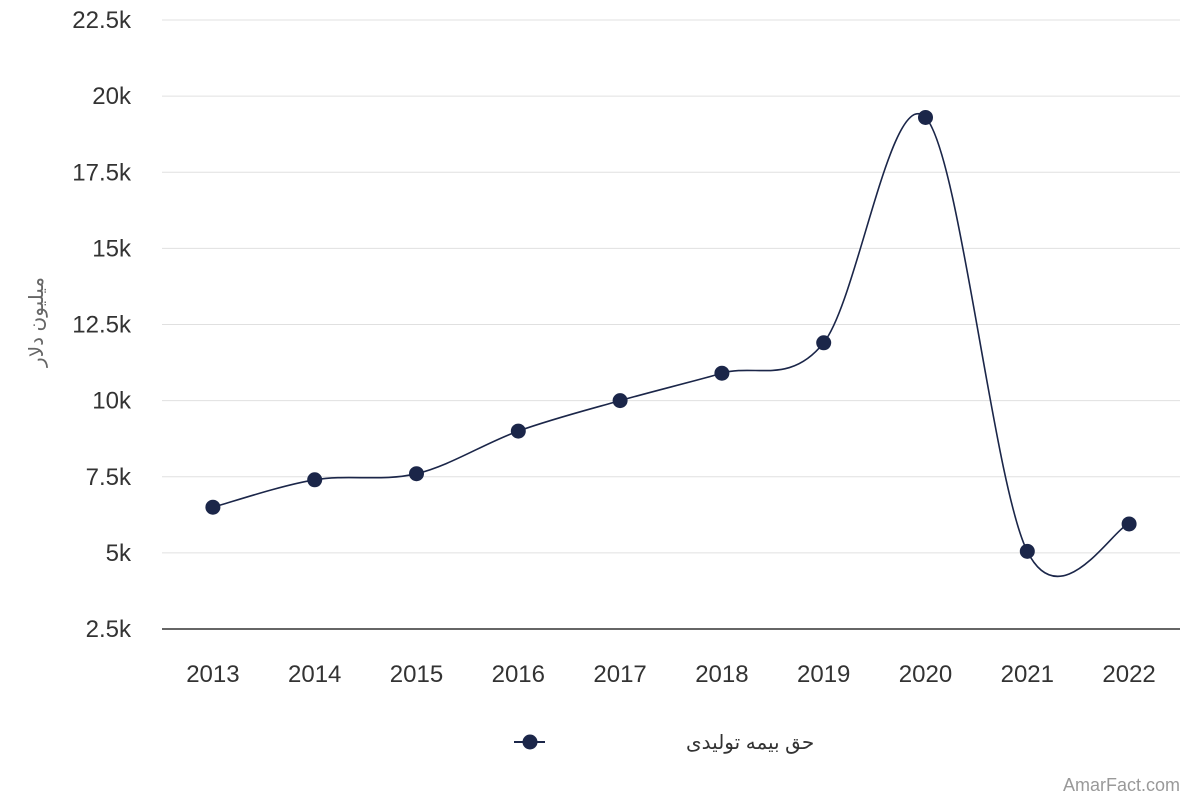 This screenshot has width=1200, height=805. I want to click on legend-marker, so click(530, 742).